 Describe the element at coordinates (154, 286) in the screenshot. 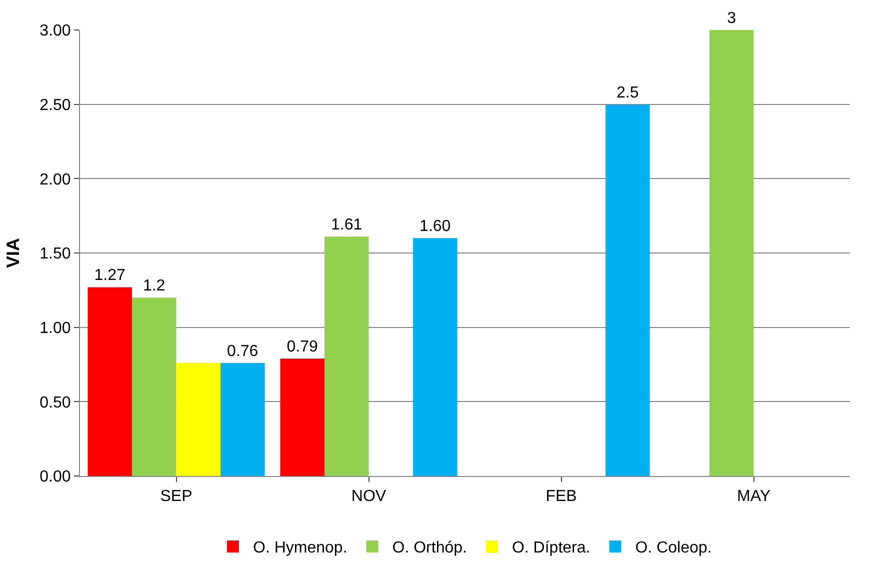

I see `data-label: 1.2` at that location.